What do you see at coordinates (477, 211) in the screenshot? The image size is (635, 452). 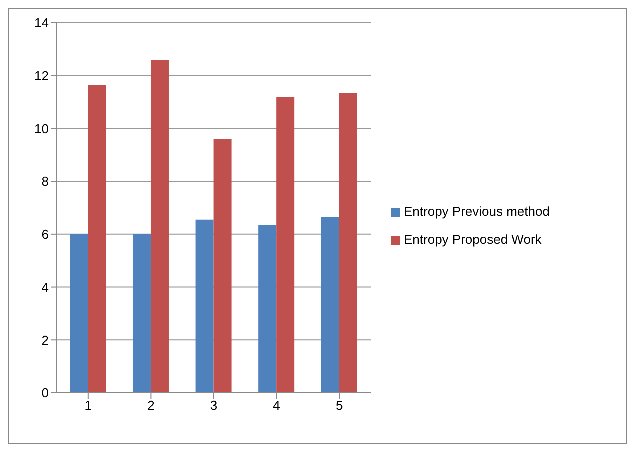 I see `legend-label: Entropy Previous method` at bounding box center [477, 211].